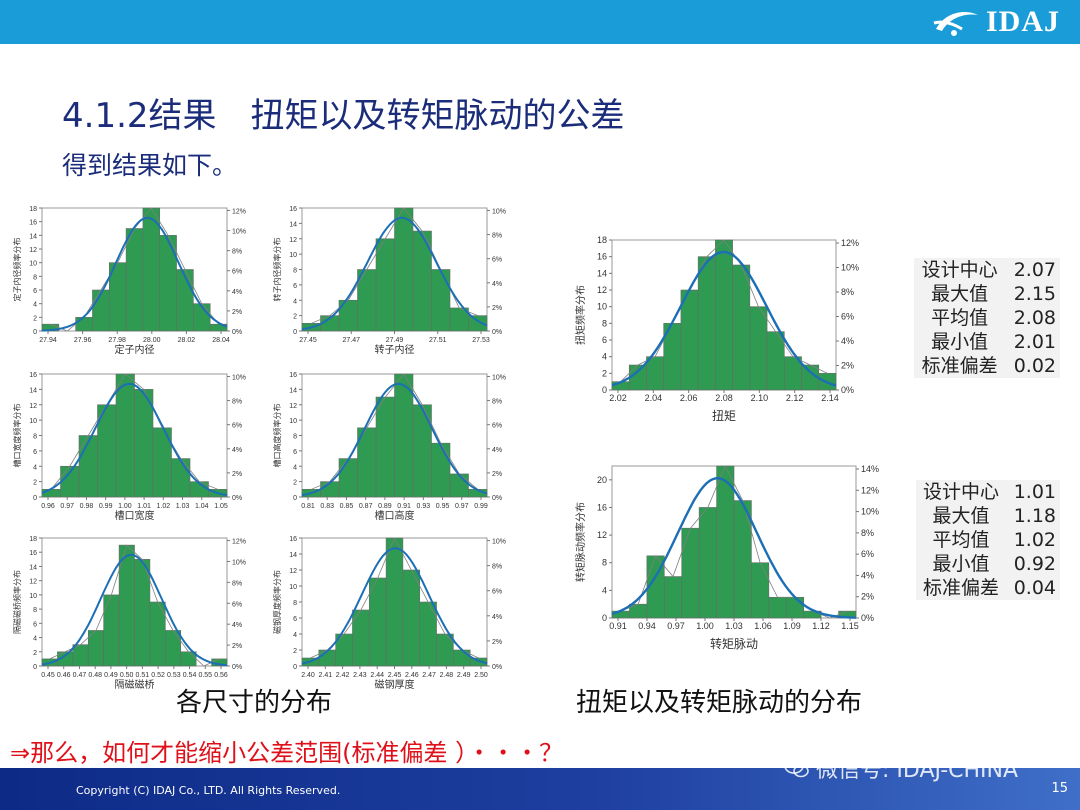  What do you see at coordinates (1022, 21) in the screenshot?
I see `logo-text: IDAJ` at bounding box center [1022, 21].